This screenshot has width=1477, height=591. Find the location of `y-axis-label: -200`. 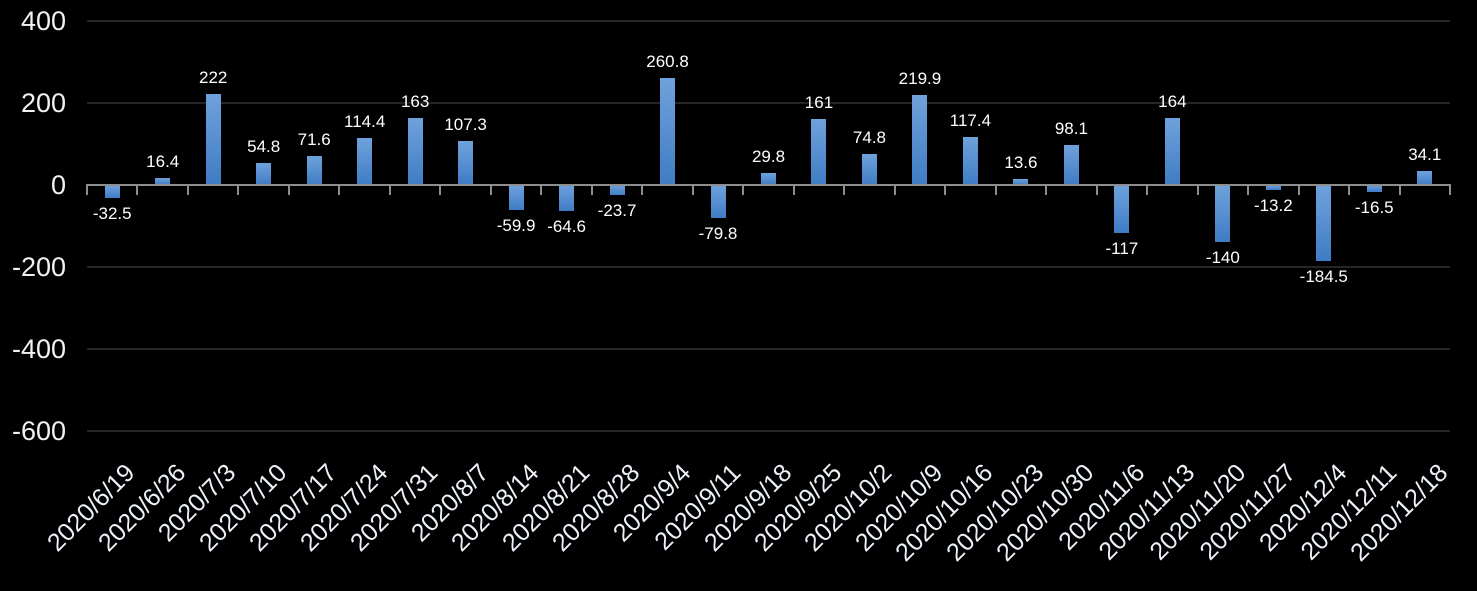

y-axis-label: -200 is located at coordinates (38, 267).